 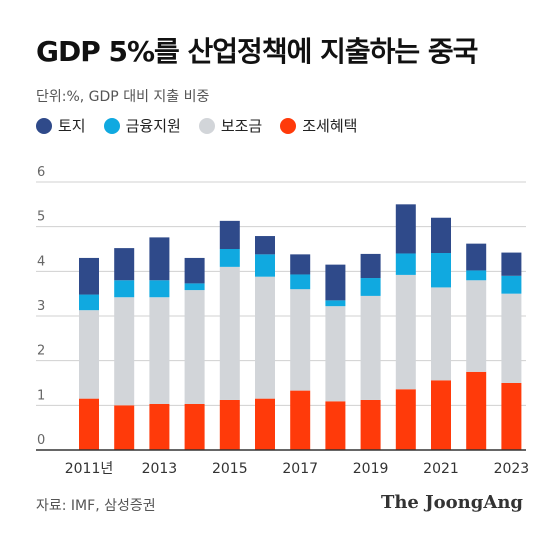 I want to click on legend-label-land: 토지, so click(x=72, y=126).